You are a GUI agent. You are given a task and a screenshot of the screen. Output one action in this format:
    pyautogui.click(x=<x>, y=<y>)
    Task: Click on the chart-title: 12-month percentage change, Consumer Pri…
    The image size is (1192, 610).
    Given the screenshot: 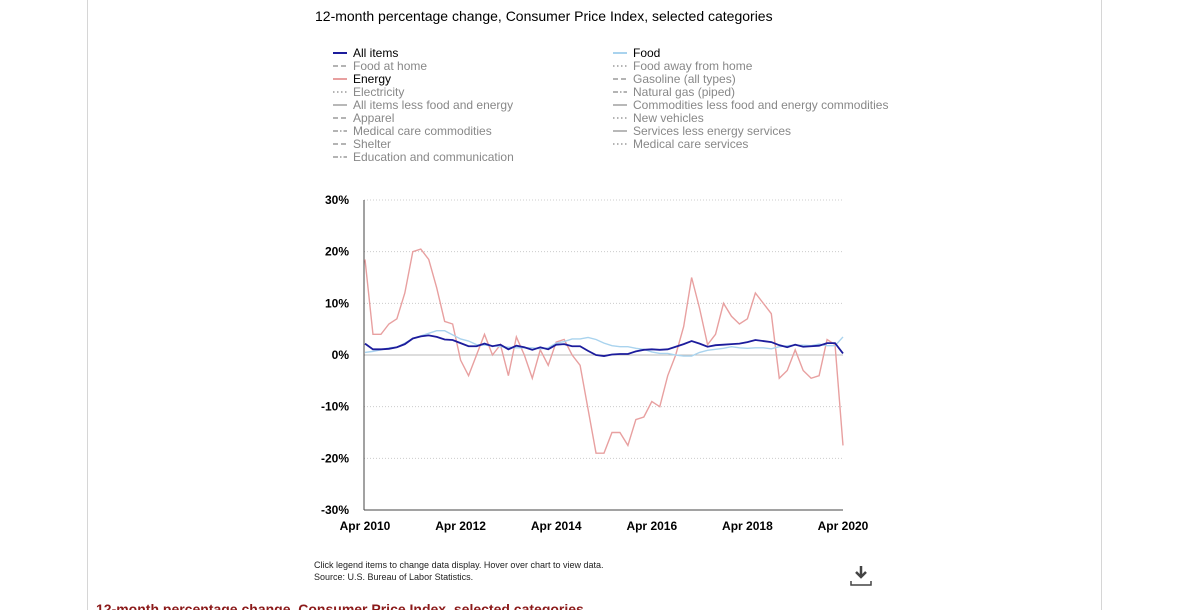 What is the action you would take?
    pyautogui.click(x=544, y=16)
    